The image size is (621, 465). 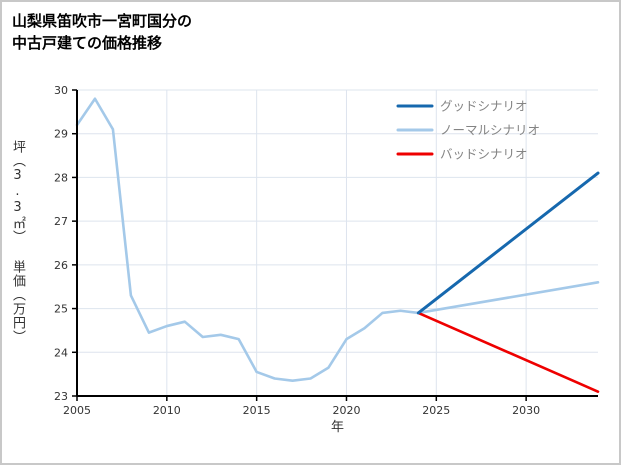 I want to click on chart-title: 山梨県笛吹市一宮町国分の 中古戸建ての価格推移, so click(x=102, y=32).